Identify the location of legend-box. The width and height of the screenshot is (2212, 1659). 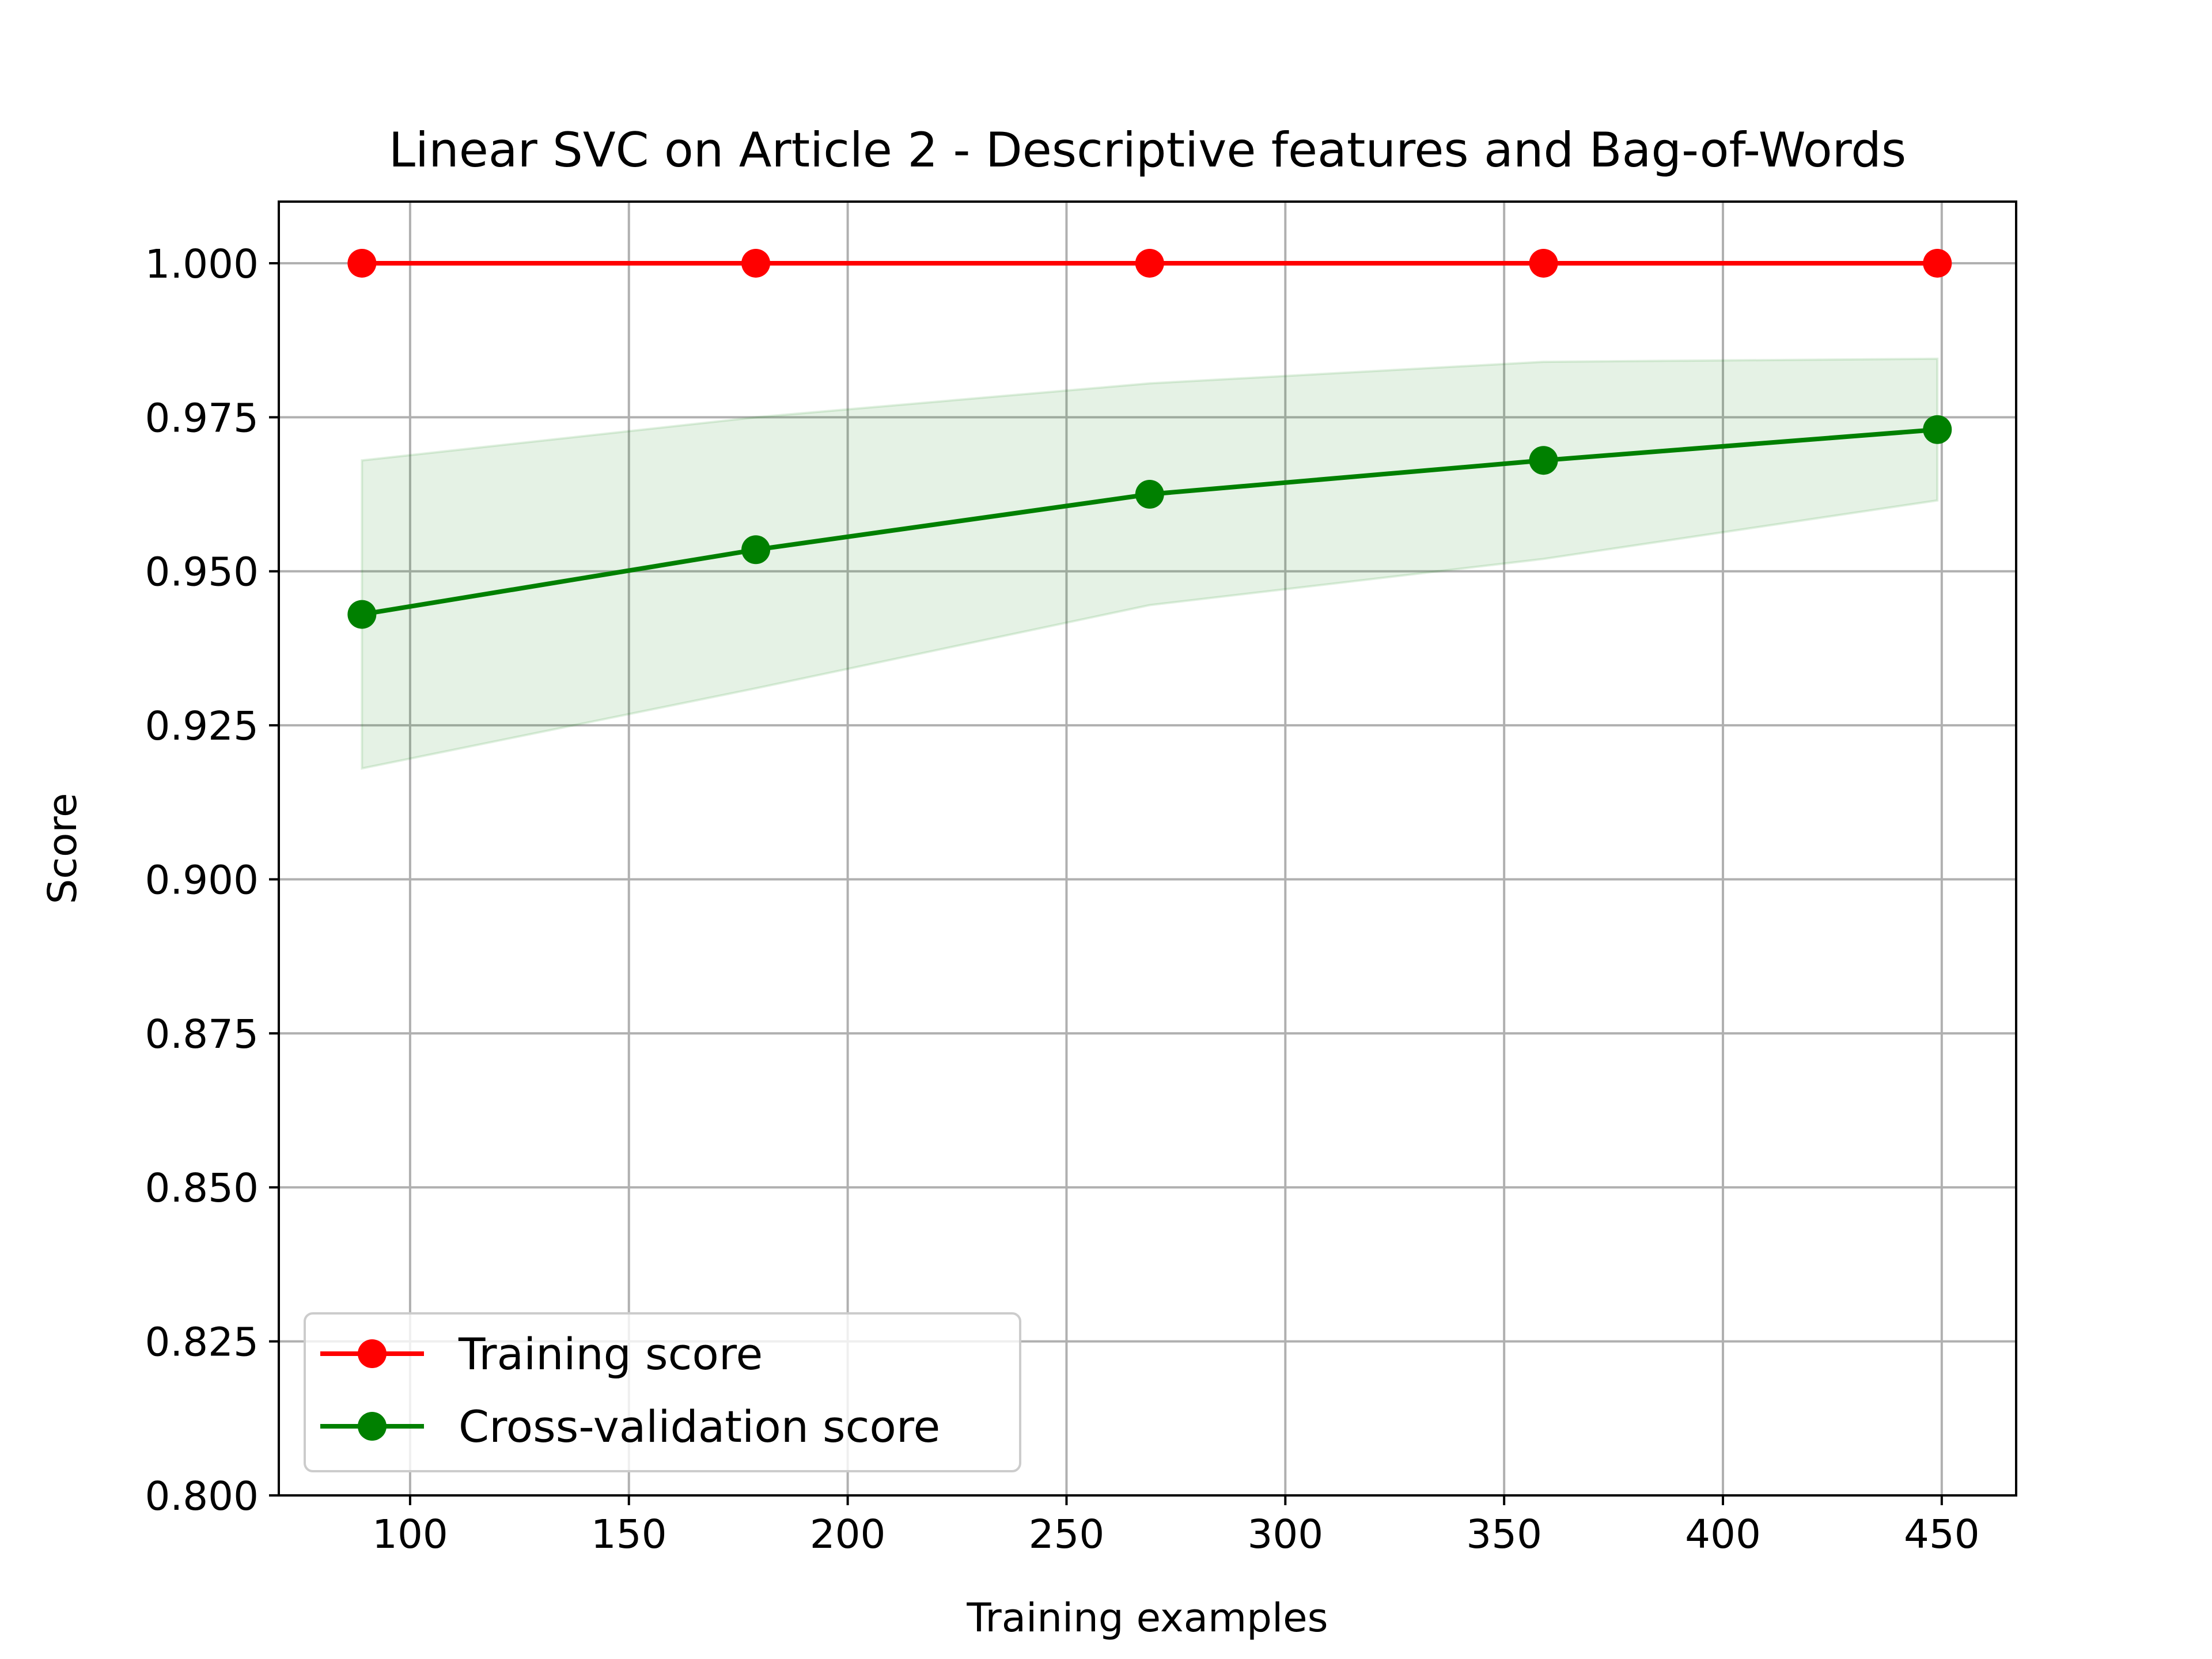
(662, 1392).